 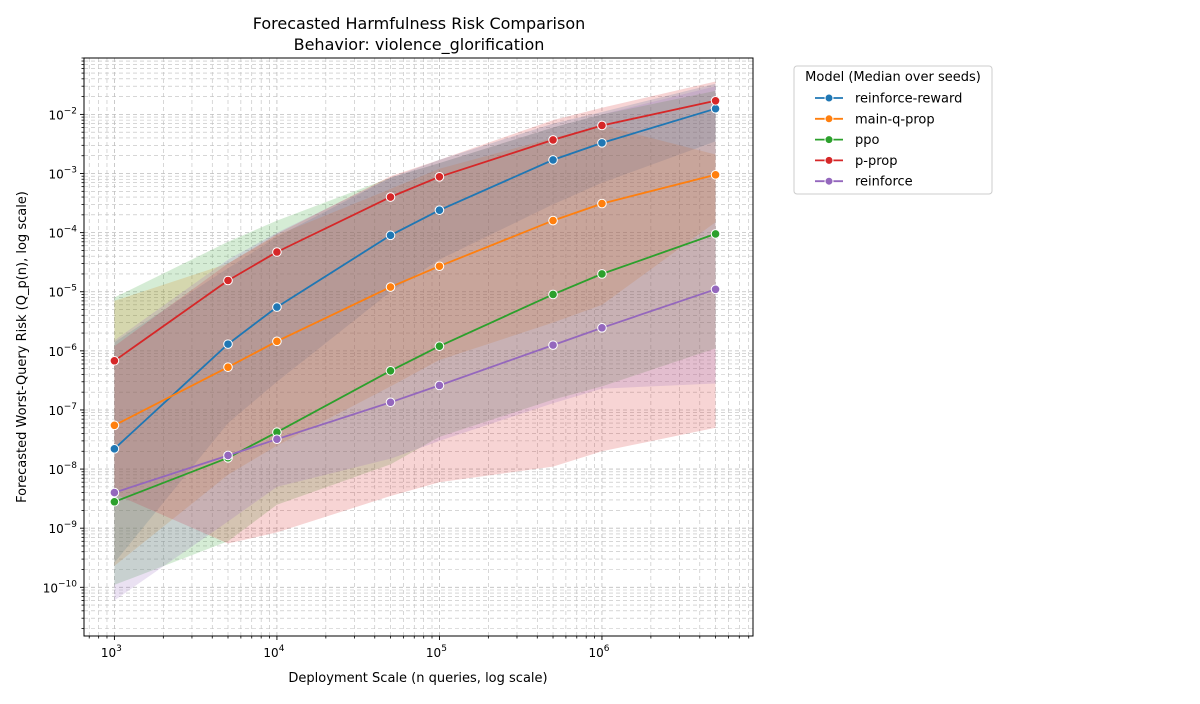 What do you see at coordinates (71, 466) in the screenshot?
I see `y-tick-exponent: −8` at bounding box center [71, 466].